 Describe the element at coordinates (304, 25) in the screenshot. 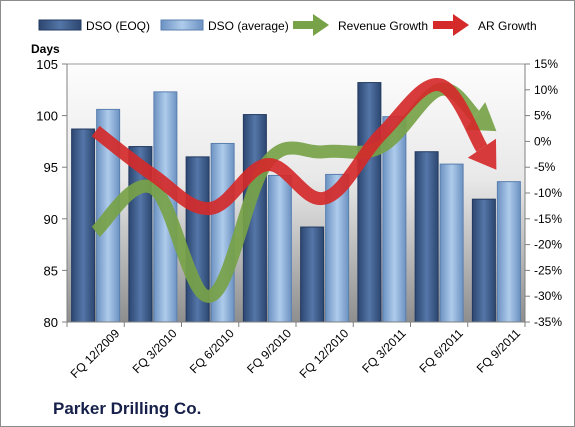

I see `legend-swatch-revenue-growth` at that location.